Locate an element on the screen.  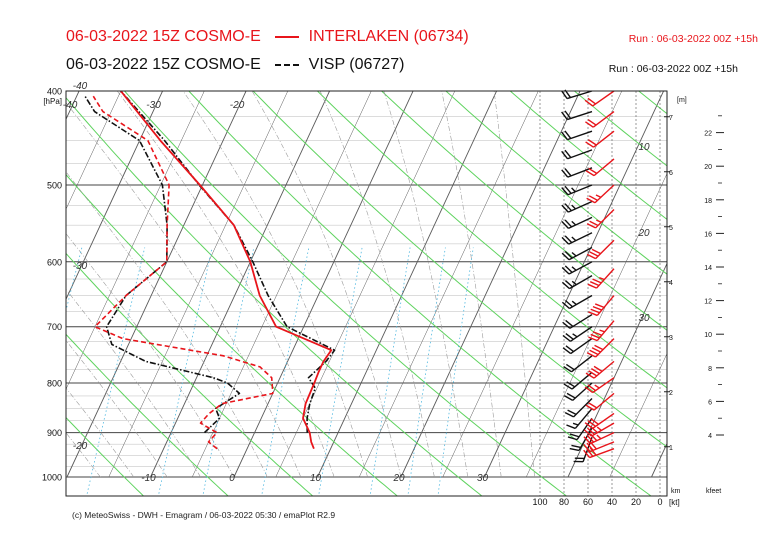
height-kfeet-label: 16 is located at coordinates (708, 234).